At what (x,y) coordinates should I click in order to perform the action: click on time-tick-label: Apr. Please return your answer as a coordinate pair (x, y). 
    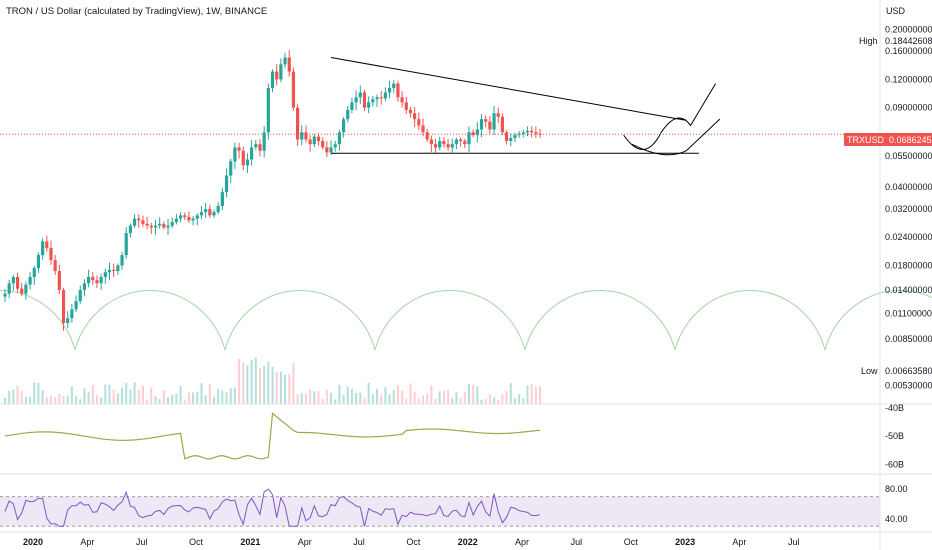
    Looking at the image, I should click on (87, 542).